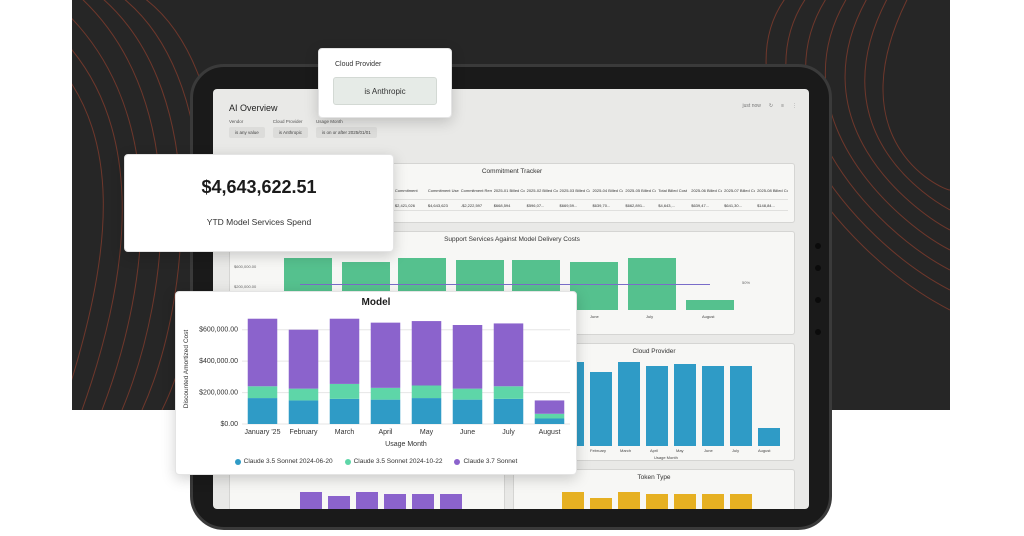 The image size is (1024, 536). What do you see at coordinates (236, 121) in the screenshot?
I see `filter-label: Vendor` at bounding box center [236, 121].